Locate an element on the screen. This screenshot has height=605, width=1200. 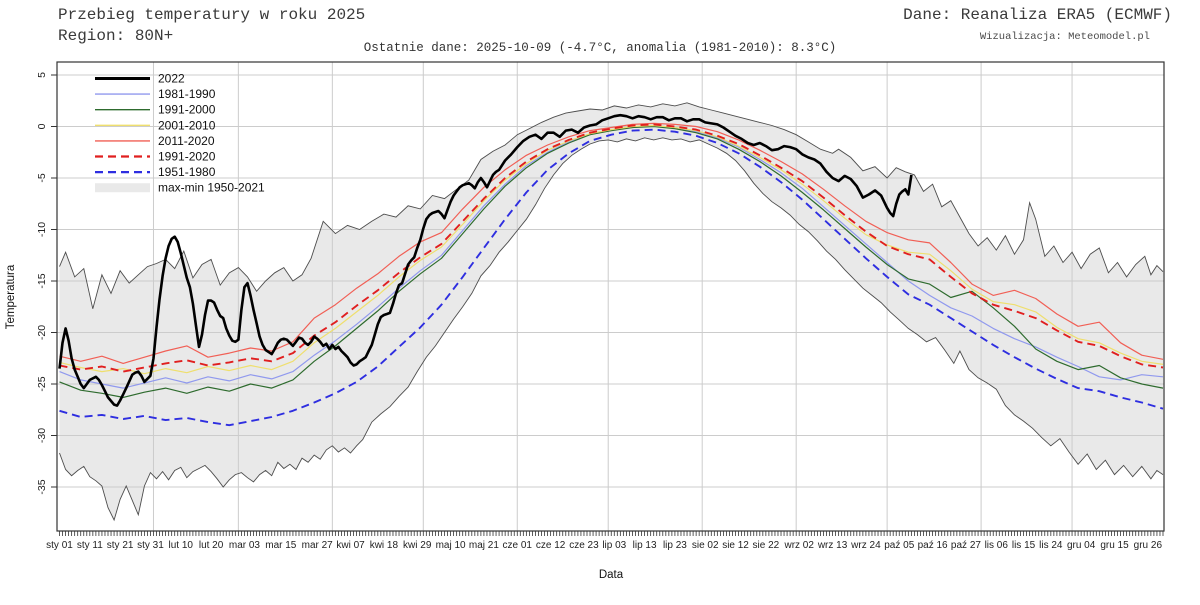
x-tick-label: paź 05 is located at coordinates (899, 545).